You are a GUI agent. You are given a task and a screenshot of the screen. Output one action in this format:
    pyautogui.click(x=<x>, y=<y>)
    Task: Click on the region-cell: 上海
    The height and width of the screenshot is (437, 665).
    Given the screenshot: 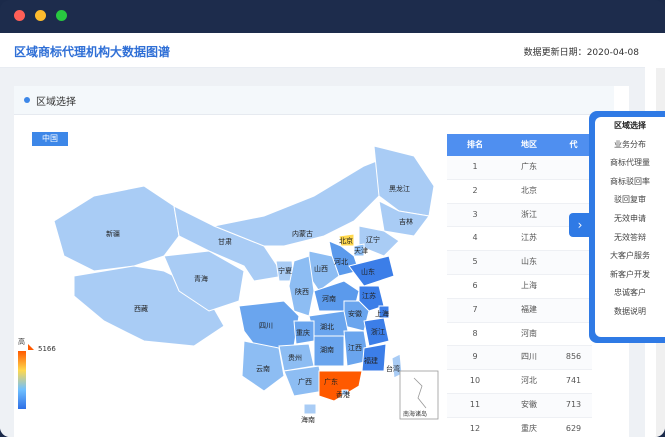 What is the action you would take?
    pyautogui.click(x=529, y=285)
    